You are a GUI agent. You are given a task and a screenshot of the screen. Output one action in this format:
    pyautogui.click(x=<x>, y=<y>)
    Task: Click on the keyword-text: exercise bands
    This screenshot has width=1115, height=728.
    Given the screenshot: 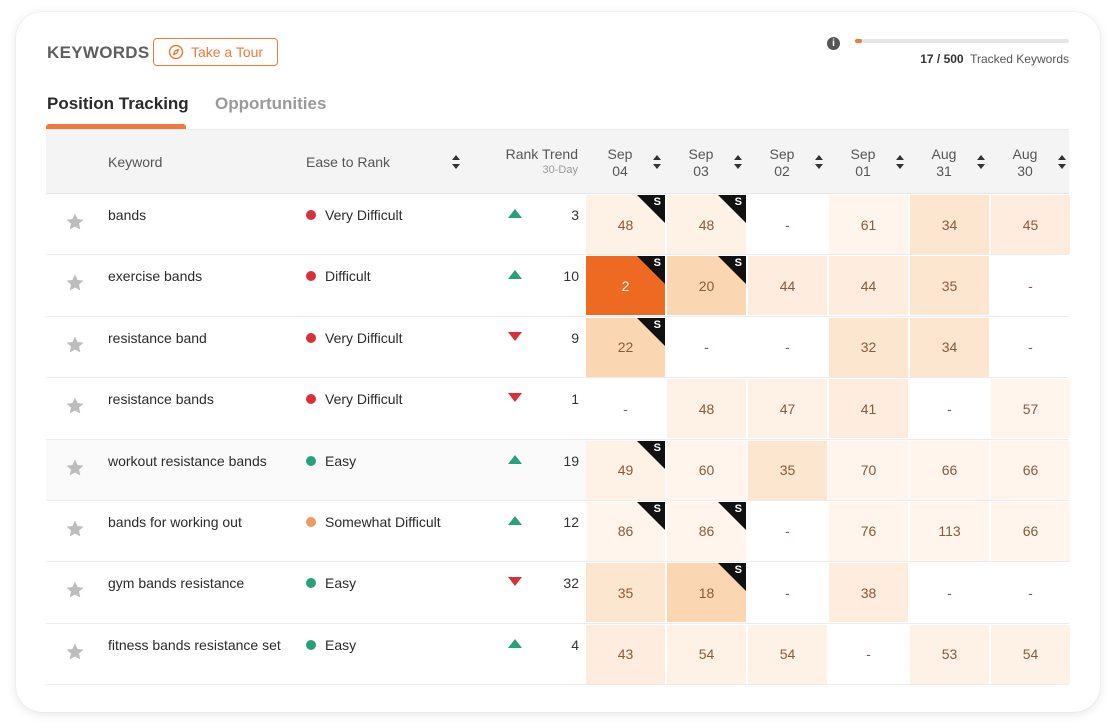 What is the action you would take?
    pyautogui.click(x=155, y=276)
    